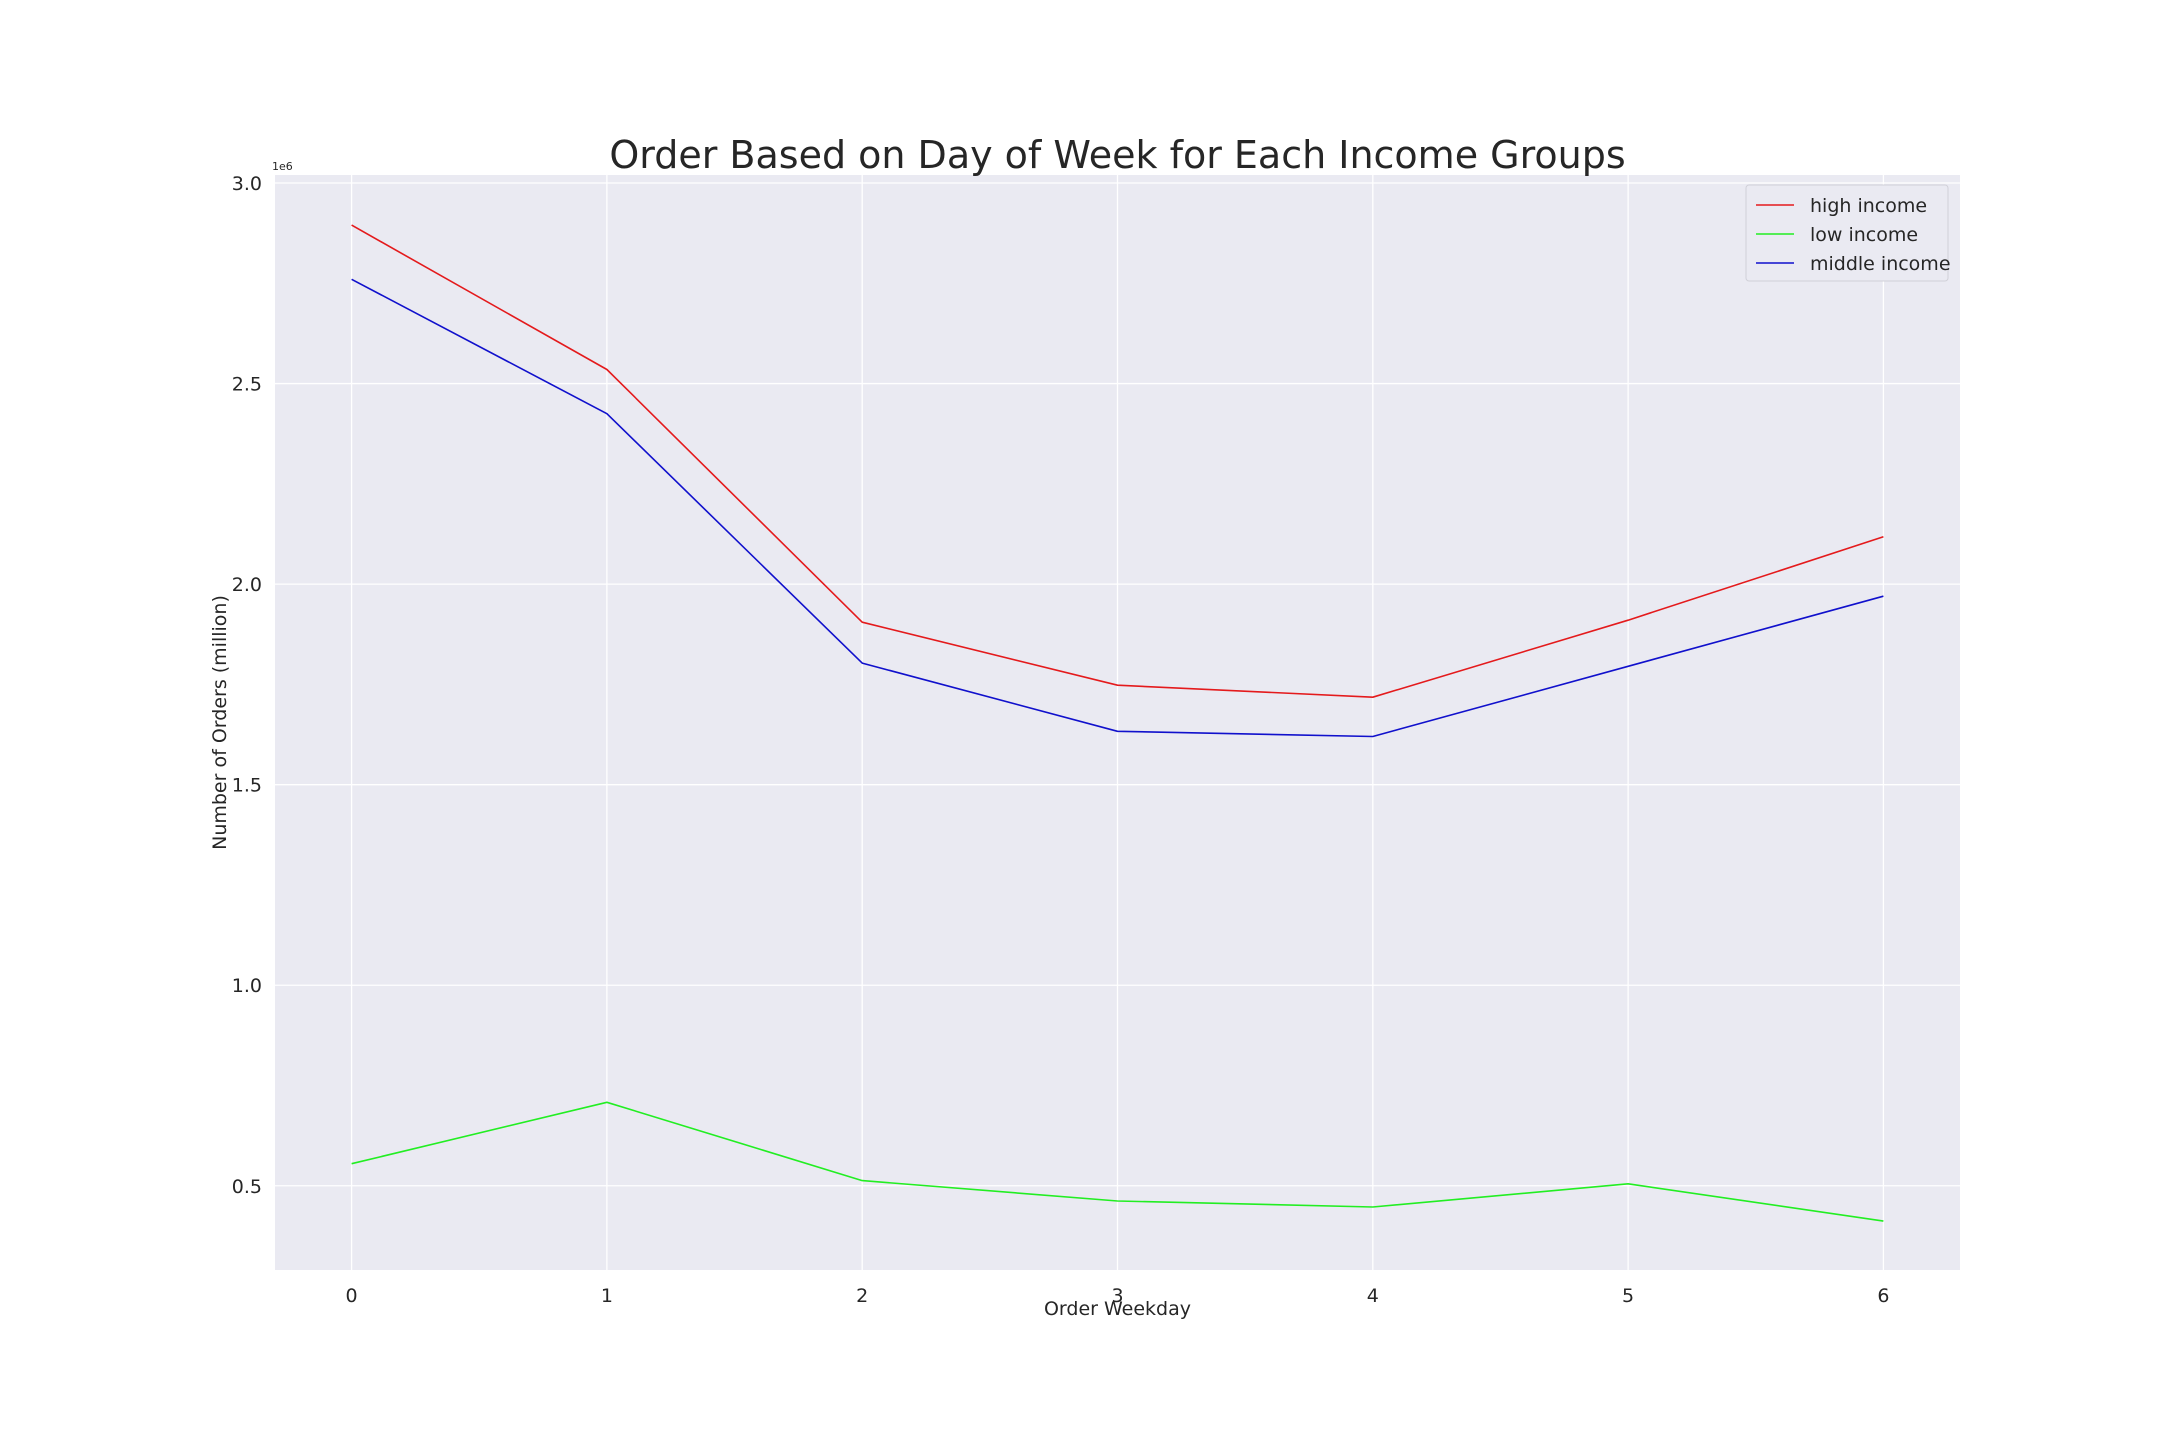  I want to click on x-tick-label: 5, so click(1628, 1296).